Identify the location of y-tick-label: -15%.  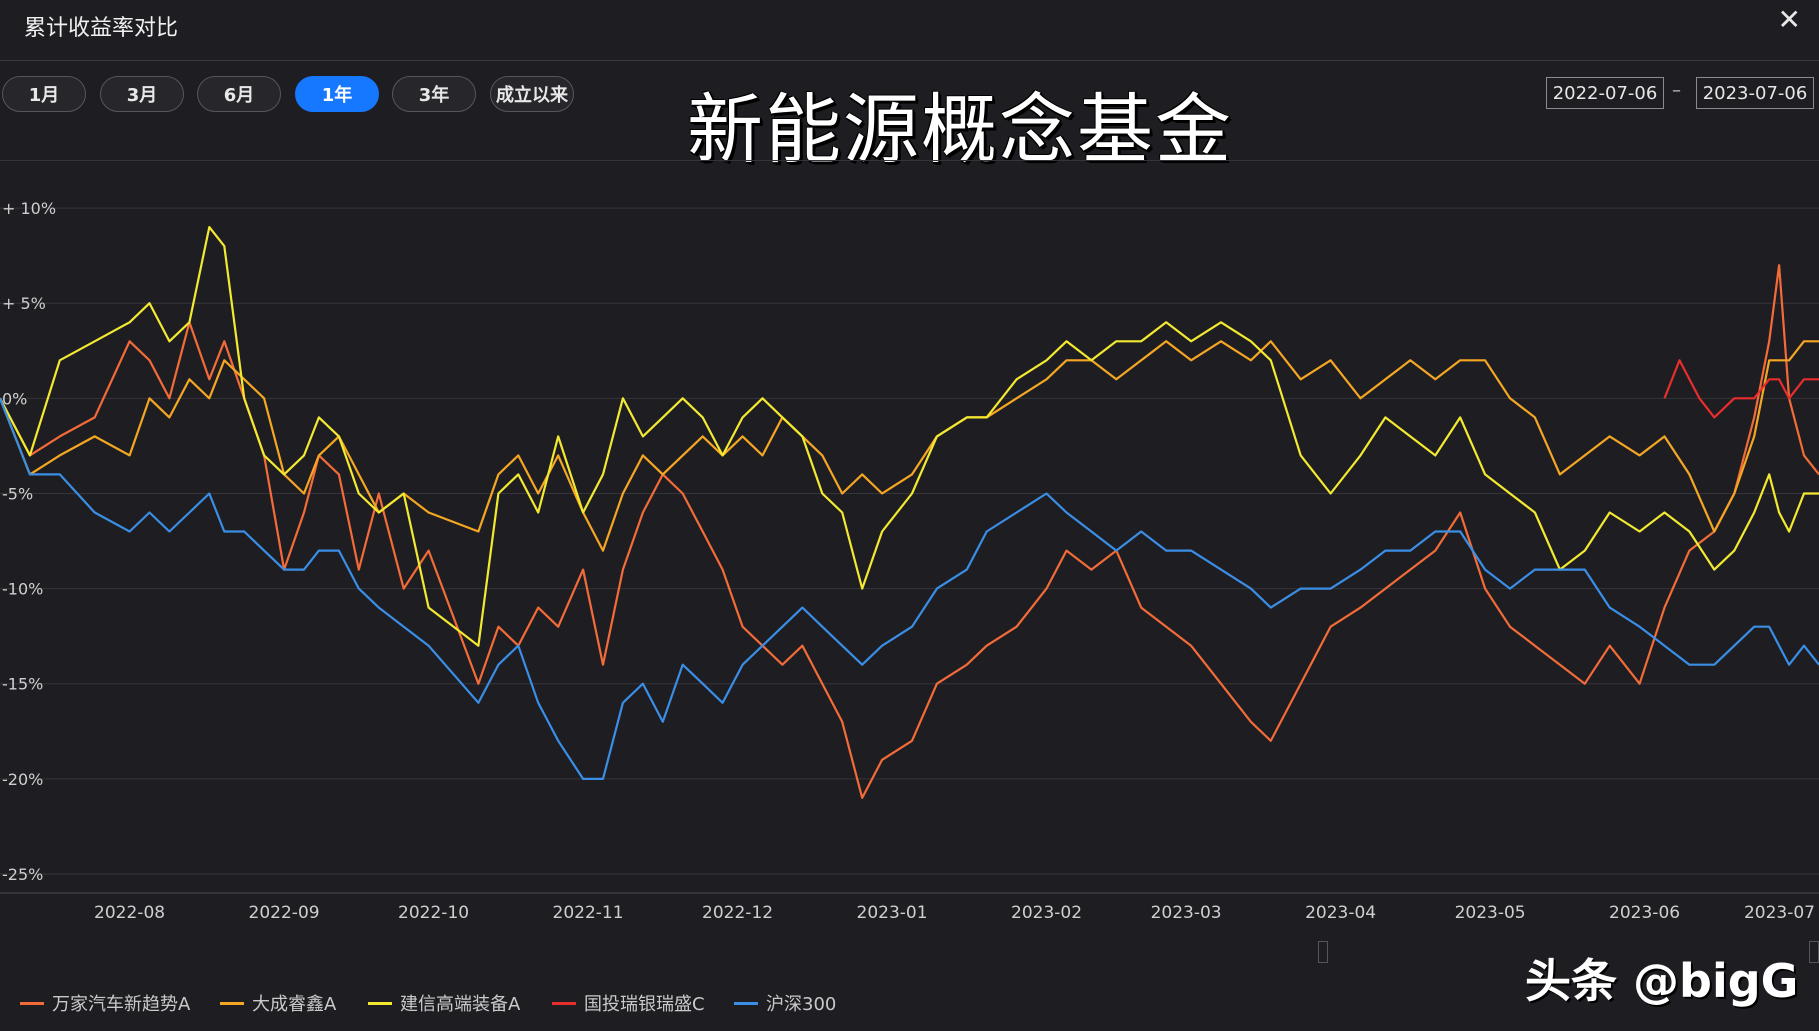
(22, 684).